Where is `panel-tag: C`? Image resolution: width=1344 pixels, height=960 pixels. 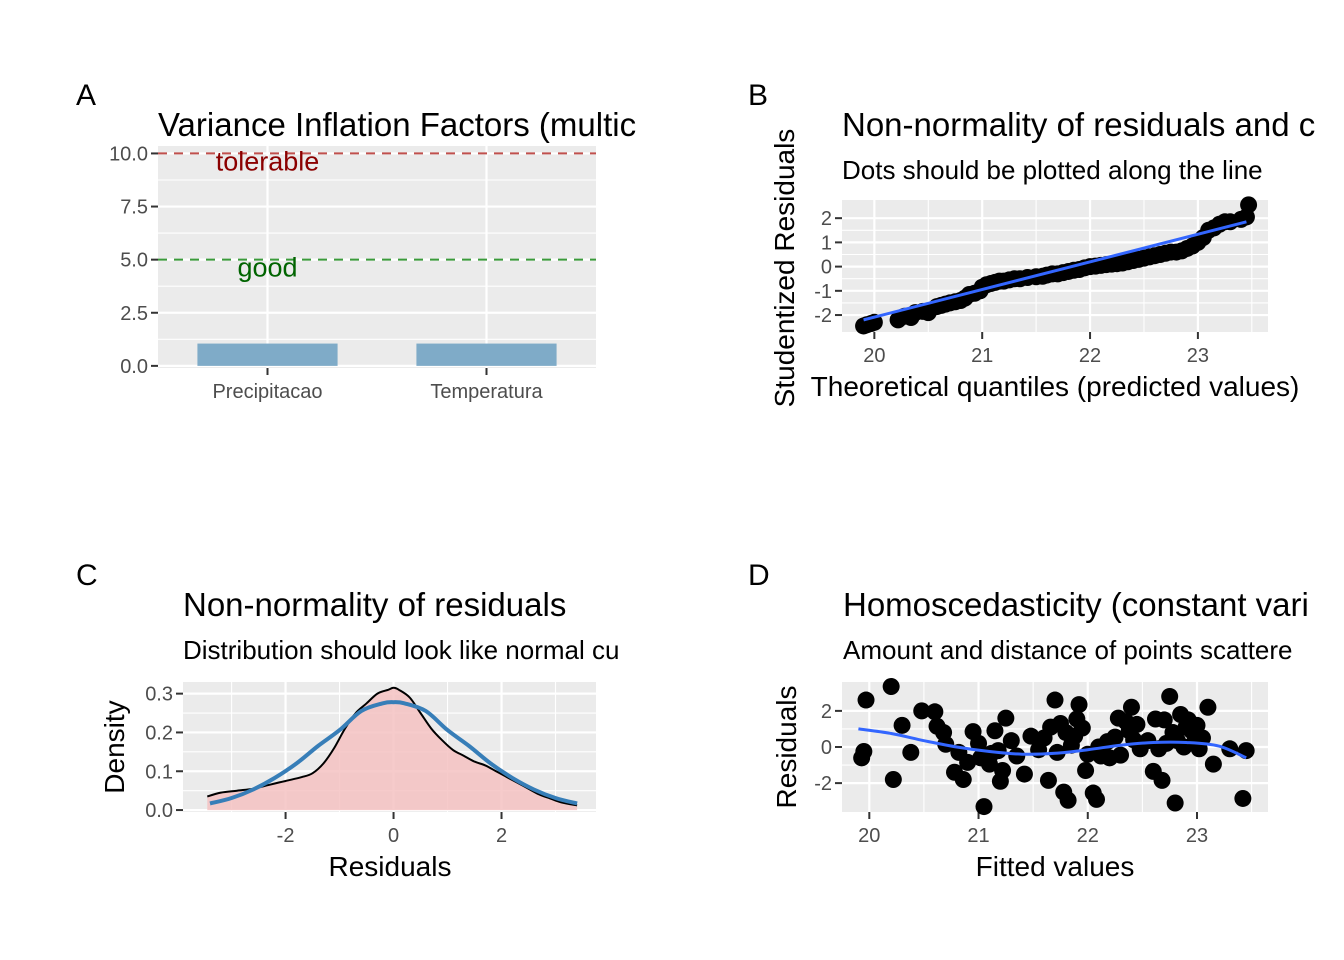 panel-tag: C is located at coordinates (87, 575).